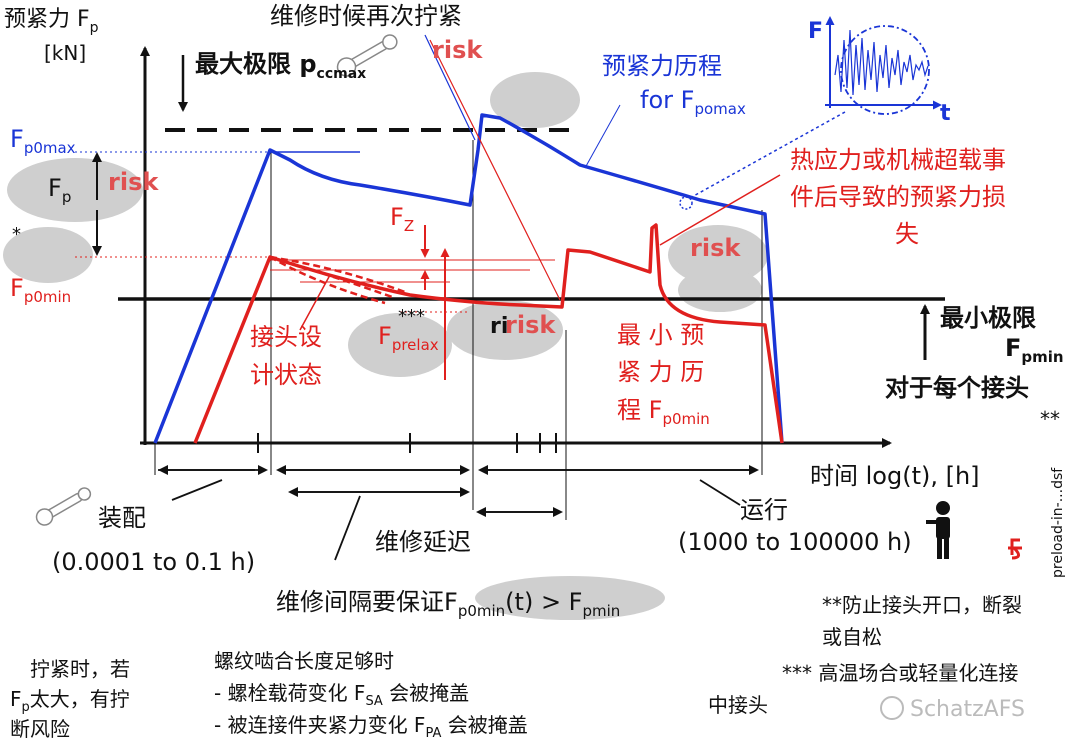 The image size is (1080, 754). Describe the element at coordinates (660, 372) in the screenshot. I see `min-history-label-2: 紧 力 历` at that location.